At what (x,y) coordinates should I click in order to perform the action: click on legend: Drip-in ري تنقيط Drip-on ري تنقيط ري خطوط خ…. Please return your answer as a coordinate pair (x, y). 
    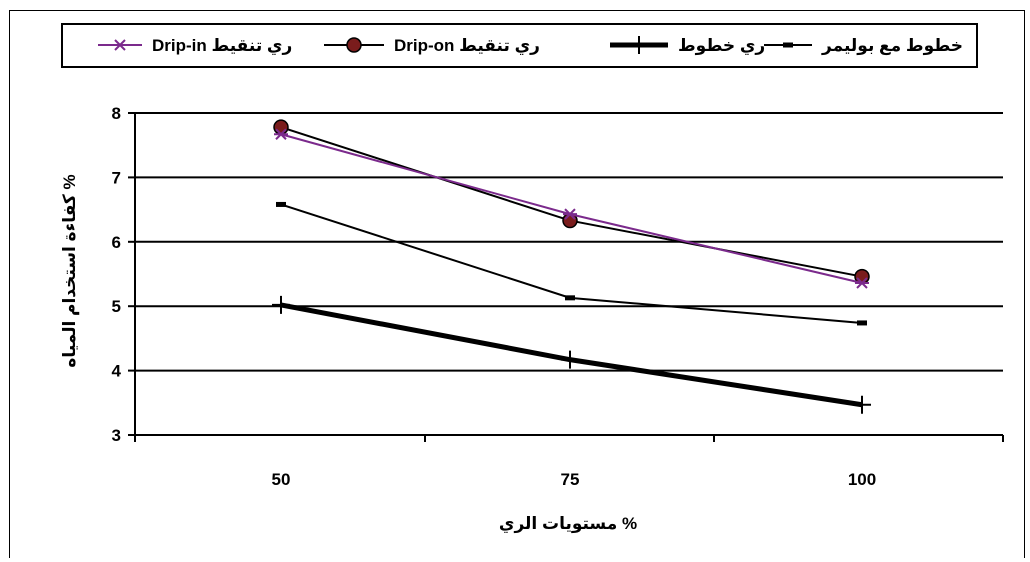
    Looking at the image, I should click on (530, 46).